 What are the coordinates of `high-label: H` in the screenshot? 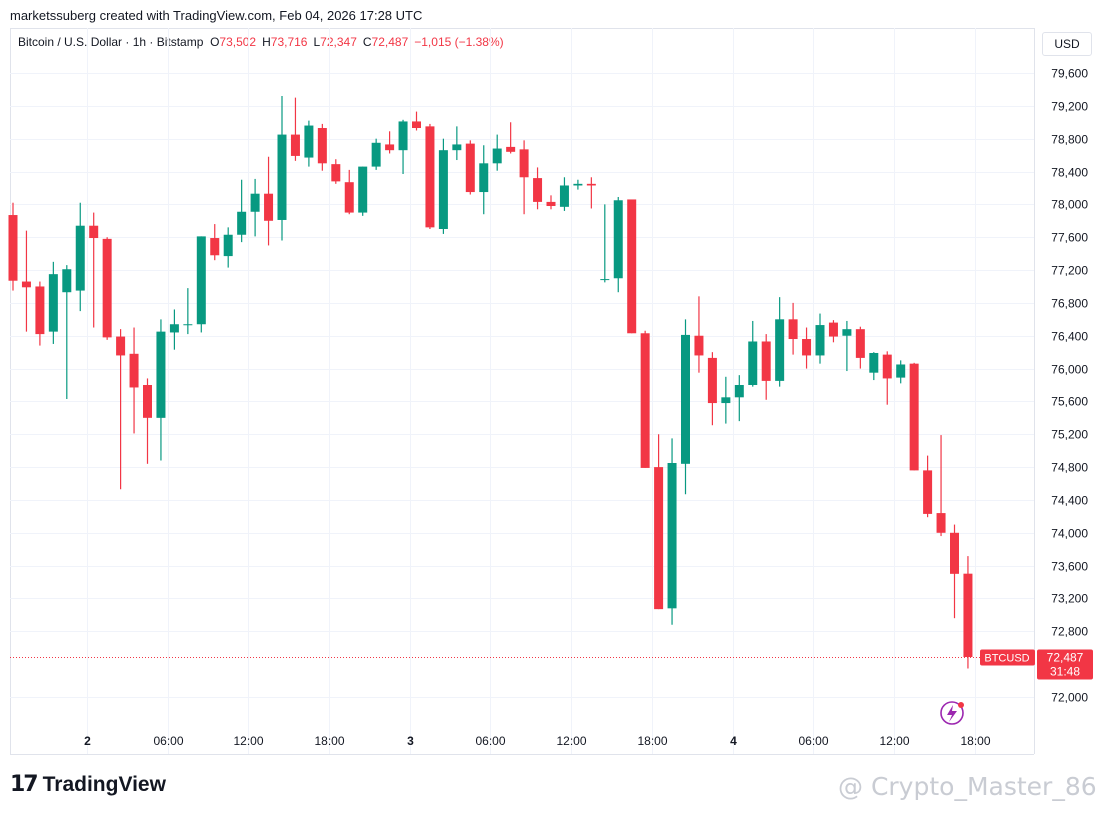 It's located at (266, 42).